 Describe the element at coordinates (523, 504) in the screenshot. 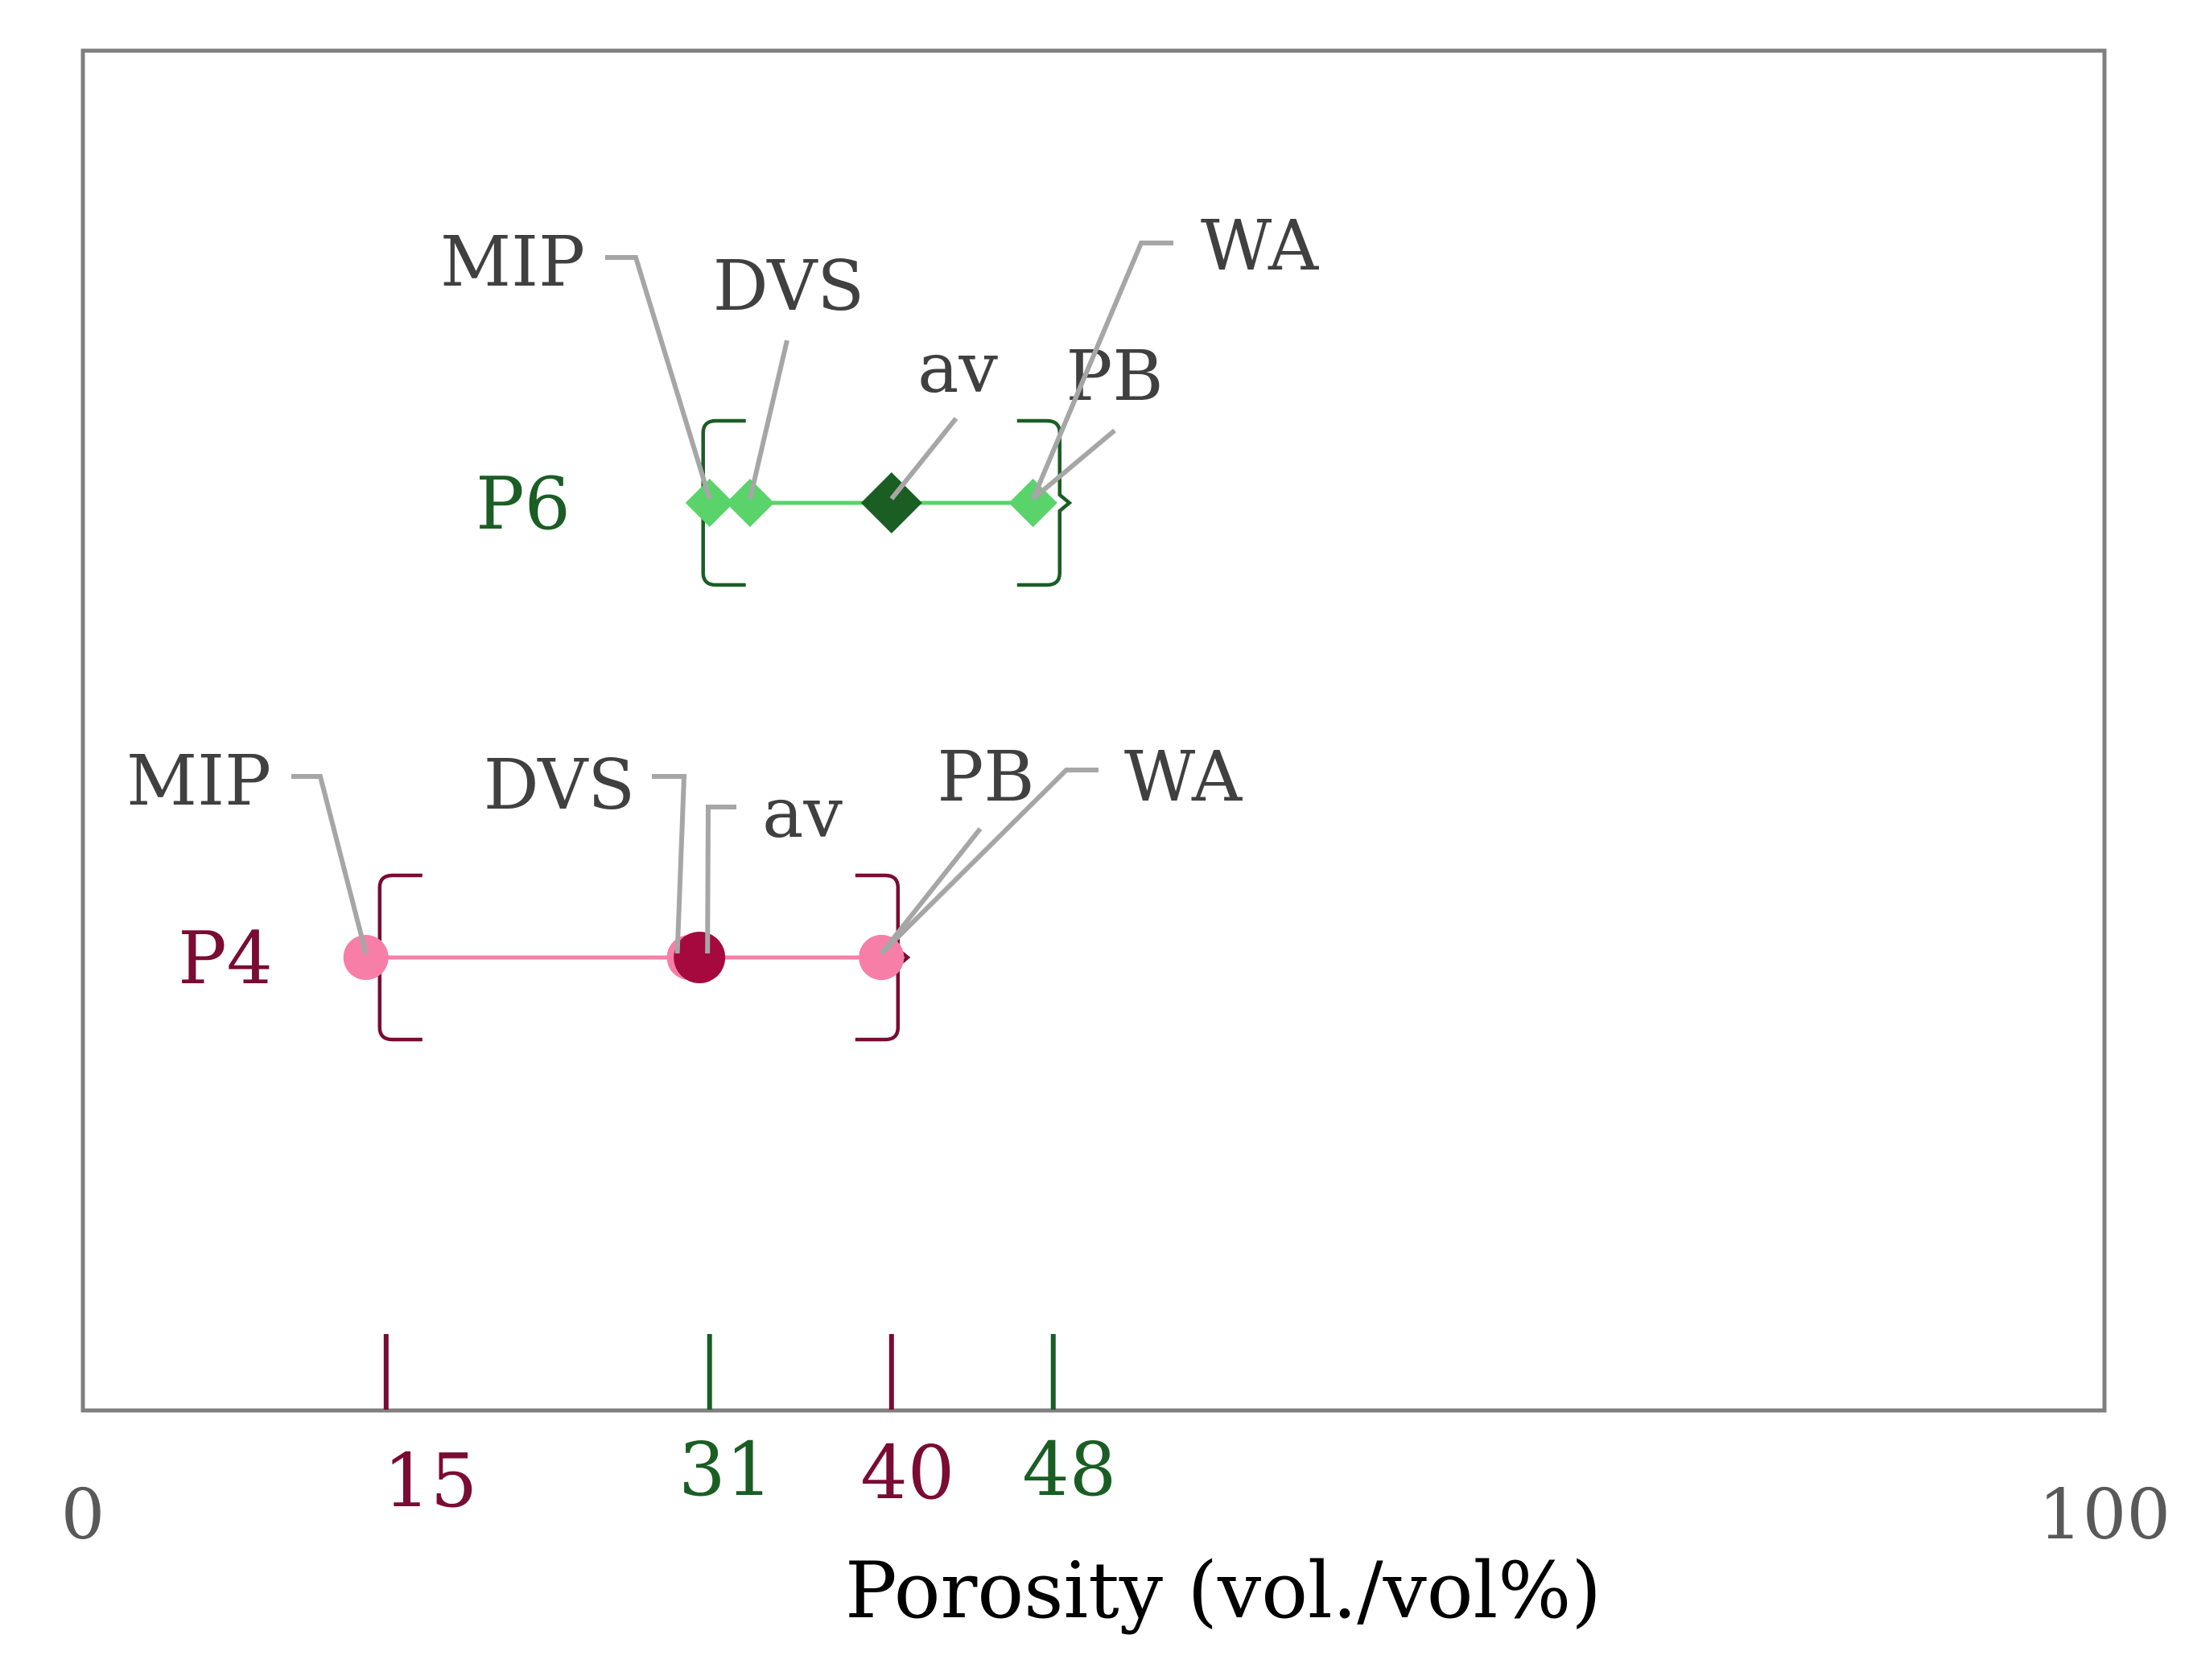

I see `series-label-p6: P6` at that location.